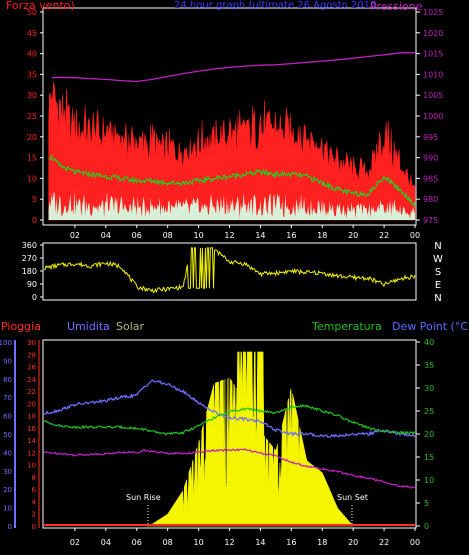 The height and width of the screenshot is (555, 469). Describe the element at coordinates (32, 12) in the screenshot. I see `wind-tick-label: 50` at that location.